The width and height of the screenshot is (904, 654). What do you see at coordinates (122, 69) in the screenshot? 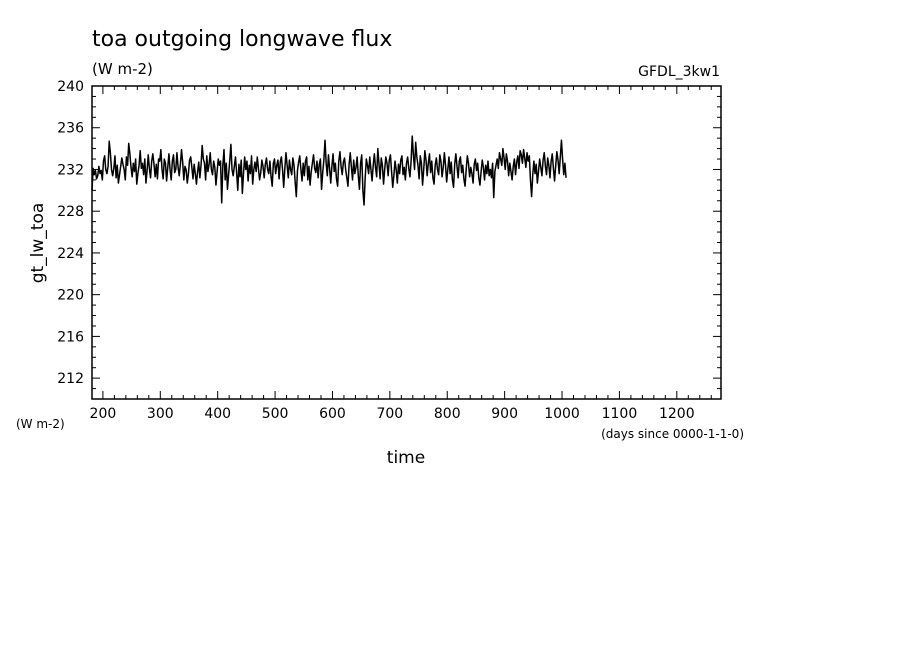
I see `chart-units: (W m-2)` at bounding box center [122, 69].